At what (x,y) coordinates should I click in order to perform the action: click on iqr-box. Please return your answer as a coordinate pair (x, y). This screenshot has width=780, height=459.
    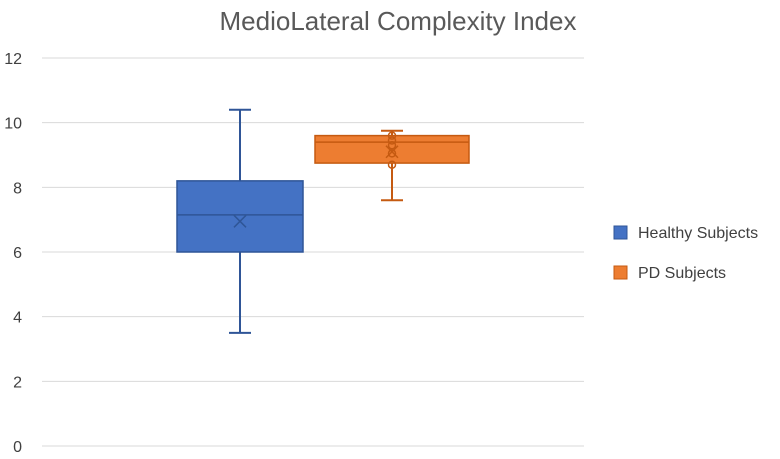
    Looking at the image, I should click on (240, 216).